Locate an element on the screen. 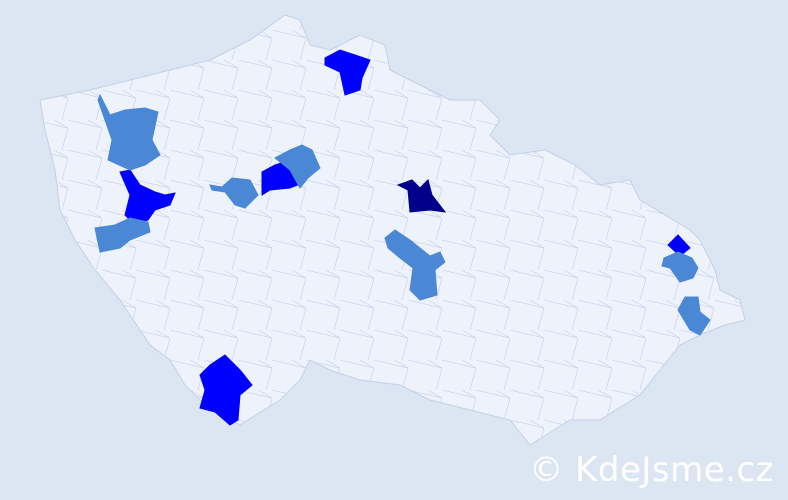  watermark: © KdeJsme.cz is located at coordinates (651, 470).